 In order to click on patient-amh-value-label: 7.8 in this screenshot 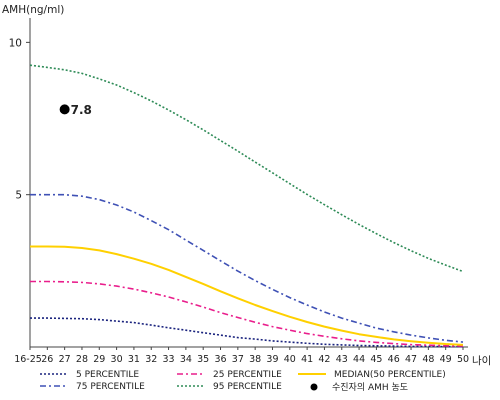, I will do `click(81, 110)`.